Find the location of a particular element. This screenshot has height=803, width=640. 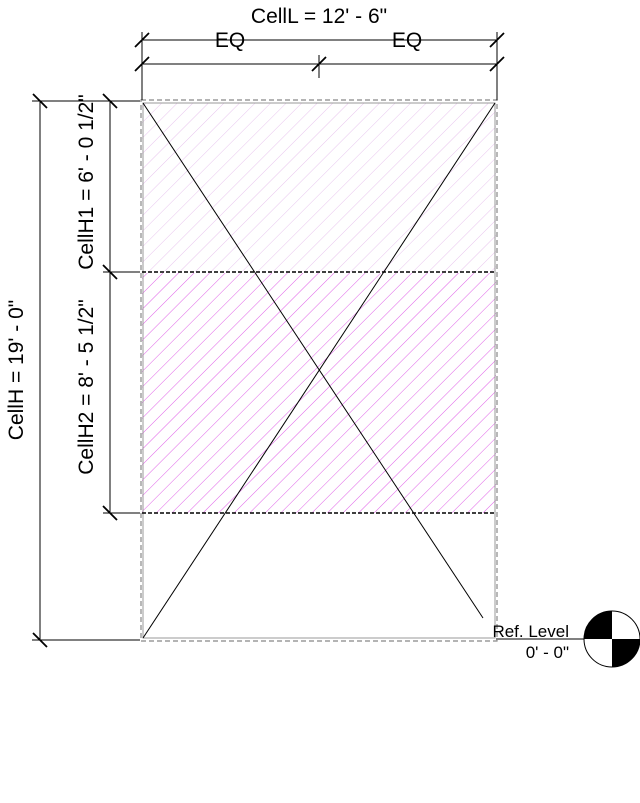

cell-h1-label: CellH1 = 6' - 0 1/2" is located at coordinates (86, 181).